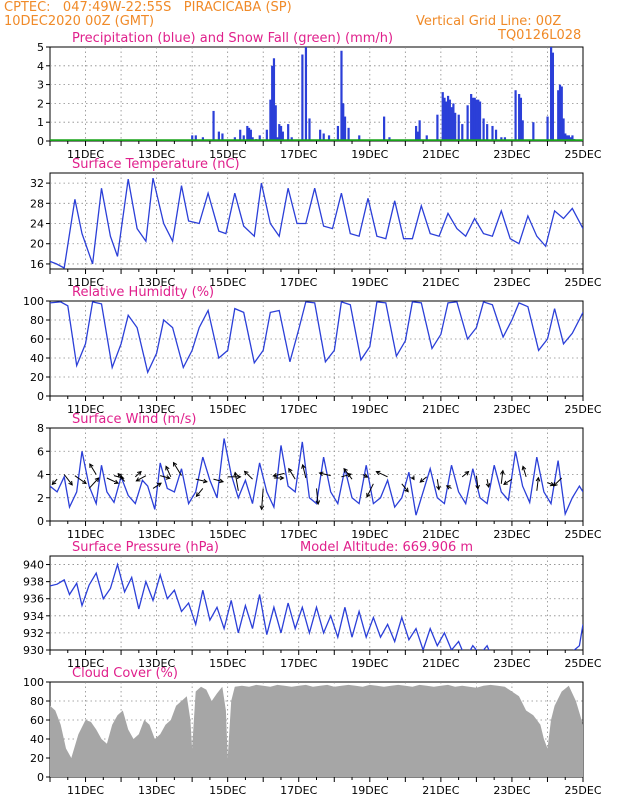 This screenshot has width=618, height=800. Describe the element at coordinates (582, 409) in the screenshot. I see `humidity-xtick-label: 25DEC` at that location.